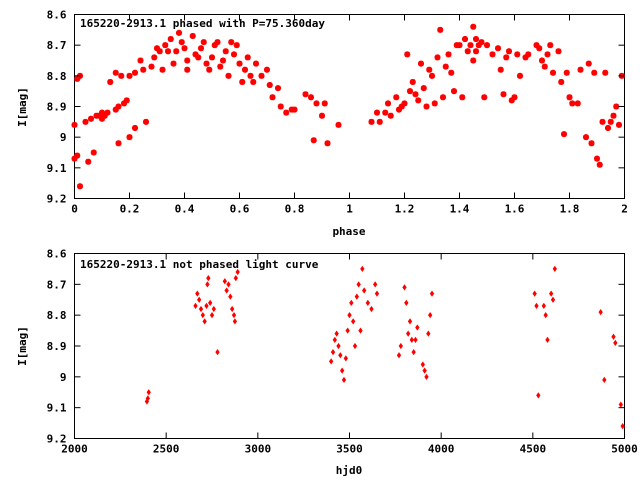 The width and height of the screenshot is (640, 480). Describe the element at coordinates (166, 449) in the screenshot. I see `x-tick-label: 2500` at that location.